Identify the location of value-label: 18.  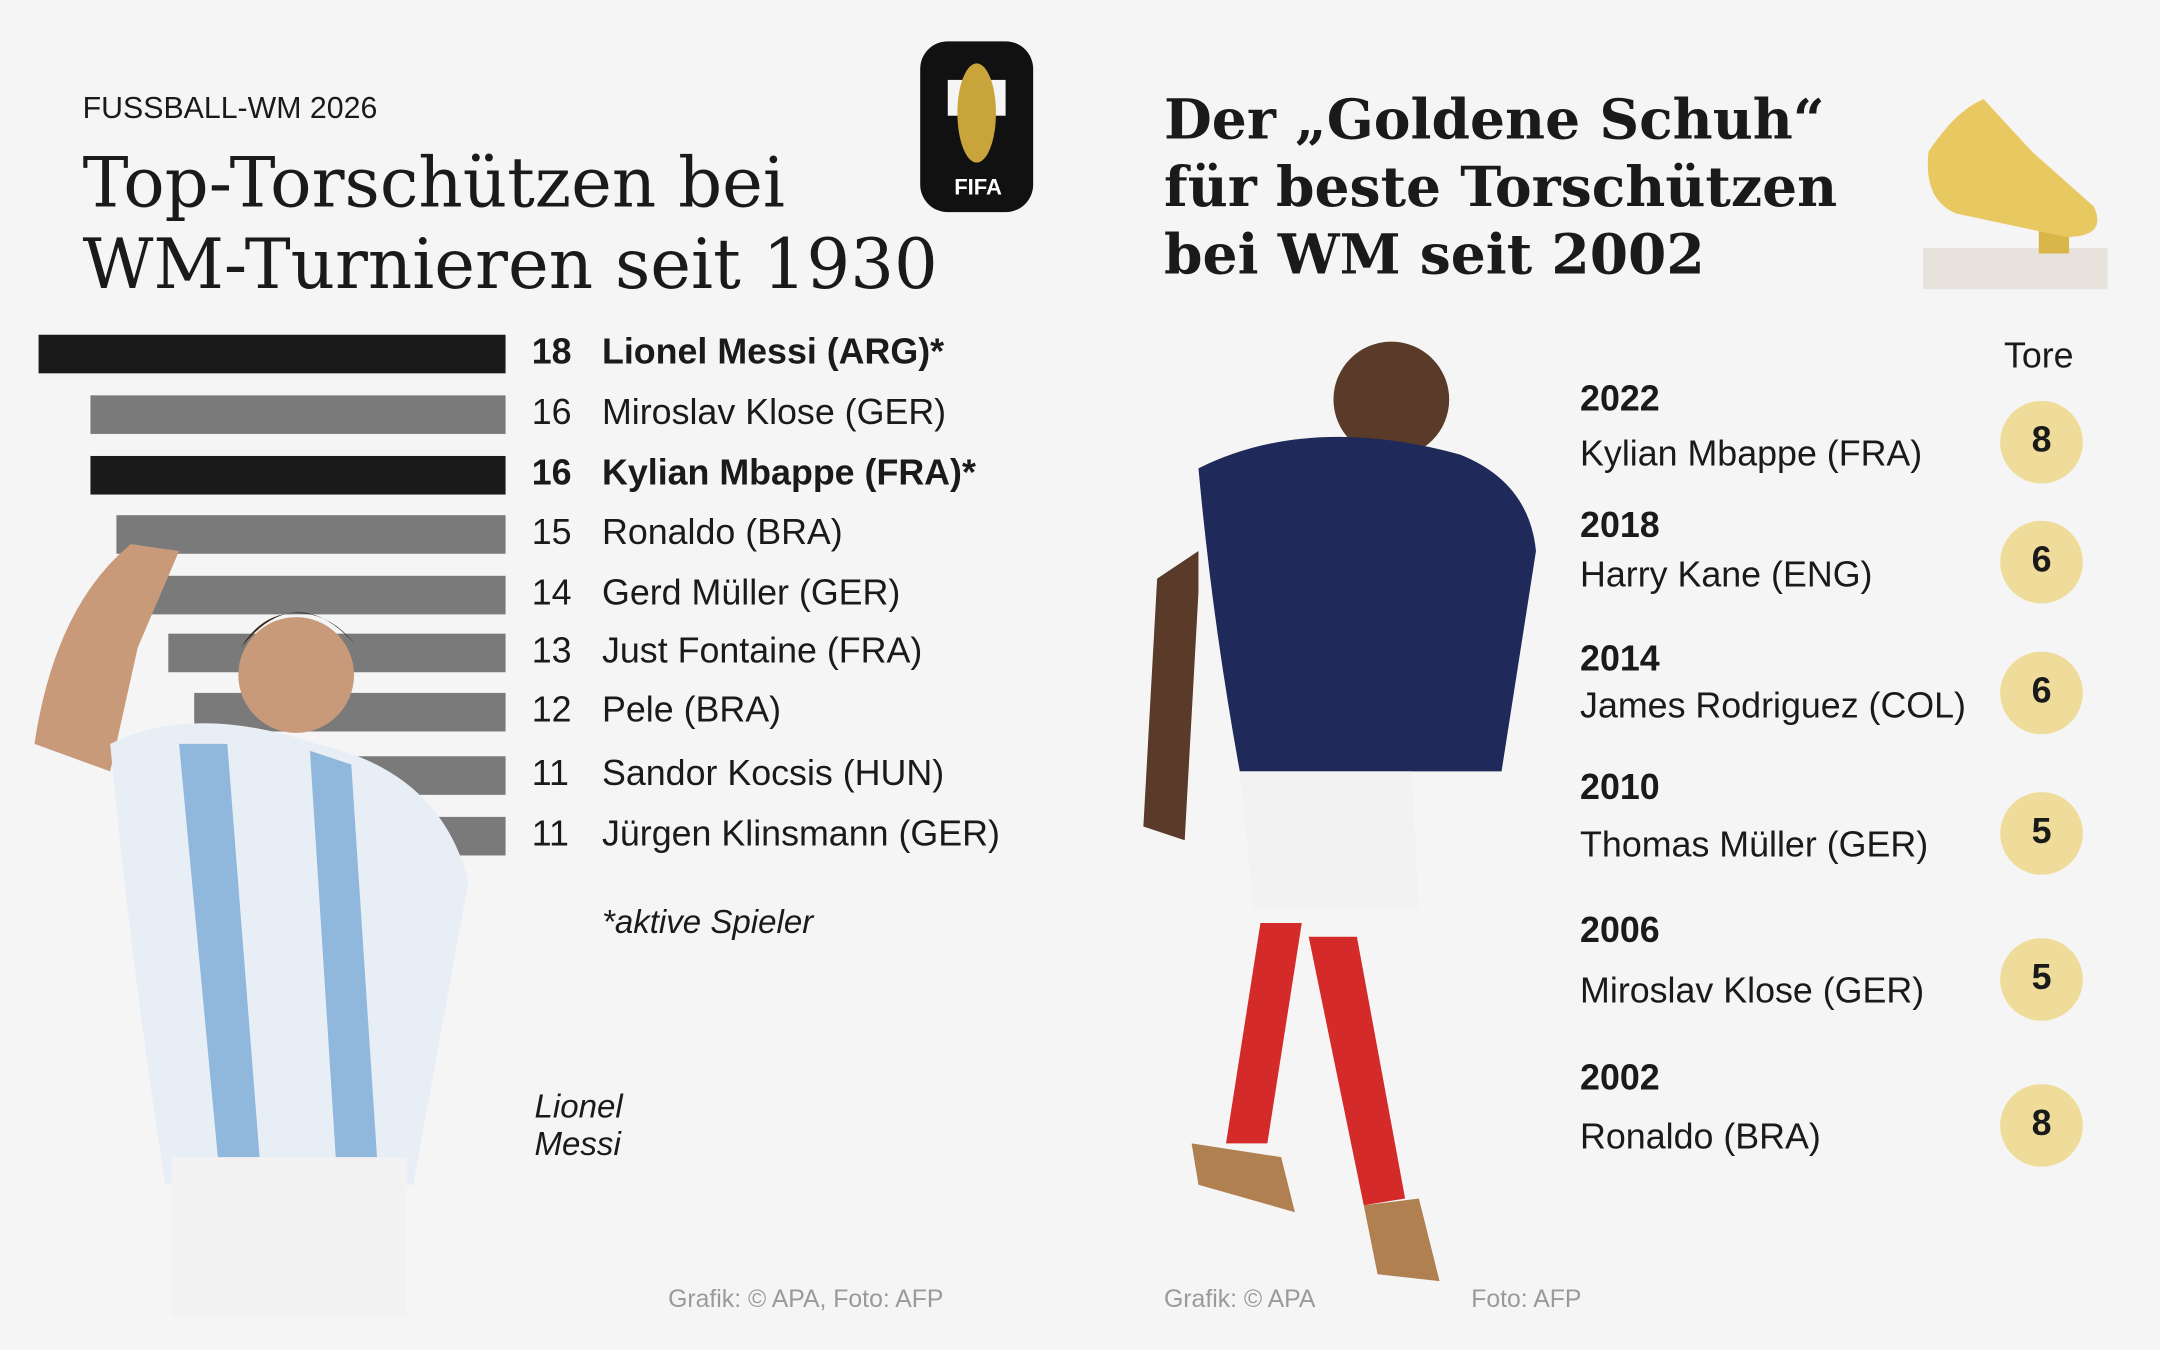
(552, 351).